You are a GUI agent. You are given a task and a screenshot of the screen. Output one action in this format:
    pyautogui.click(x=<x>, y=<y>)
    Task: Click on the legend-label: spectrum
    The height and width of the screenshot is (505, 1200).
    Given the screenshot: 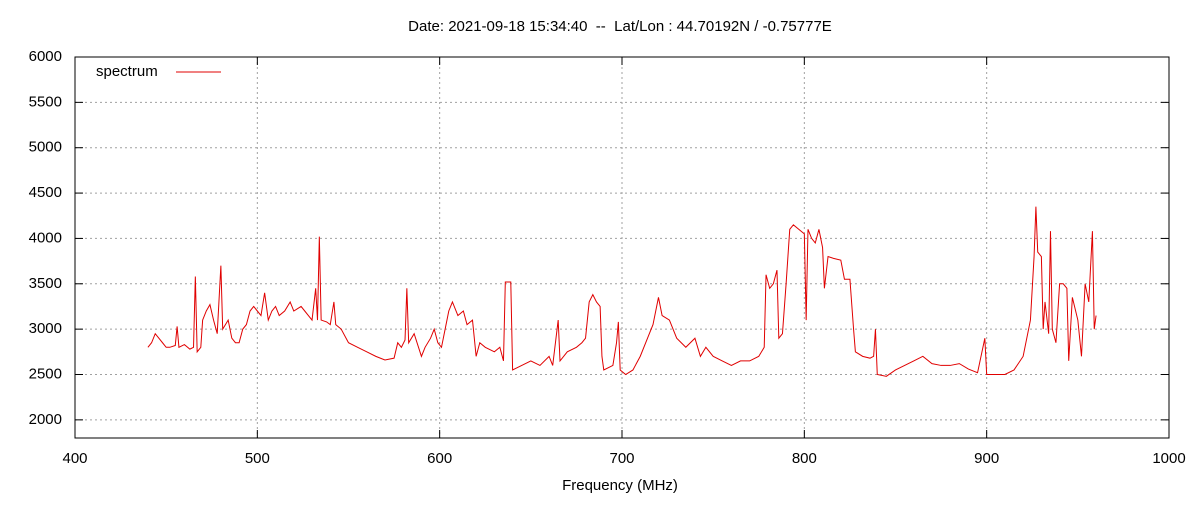 What is the action you would take?
    pyautogui.click(x=127, y=71)
    